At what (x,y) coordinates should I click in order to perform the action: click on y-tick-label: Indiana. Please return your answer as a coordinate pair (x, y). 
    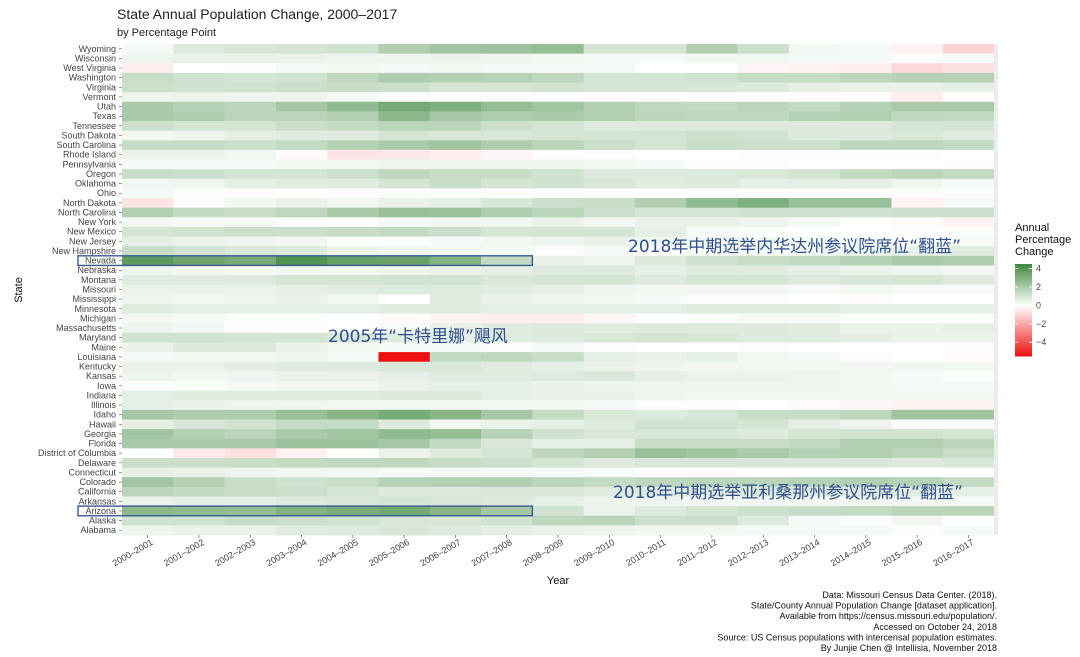
    Looking at the image, I should click on (101, 395).